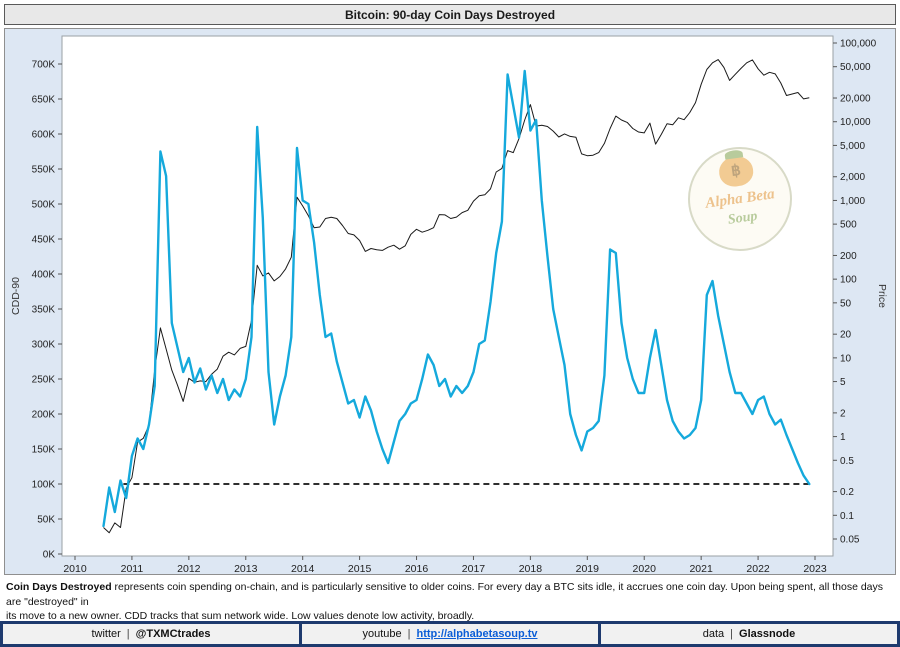  Describe the element at coordinates (758, 568) in the screenshot. I see `svg-text: 2022` at that location.